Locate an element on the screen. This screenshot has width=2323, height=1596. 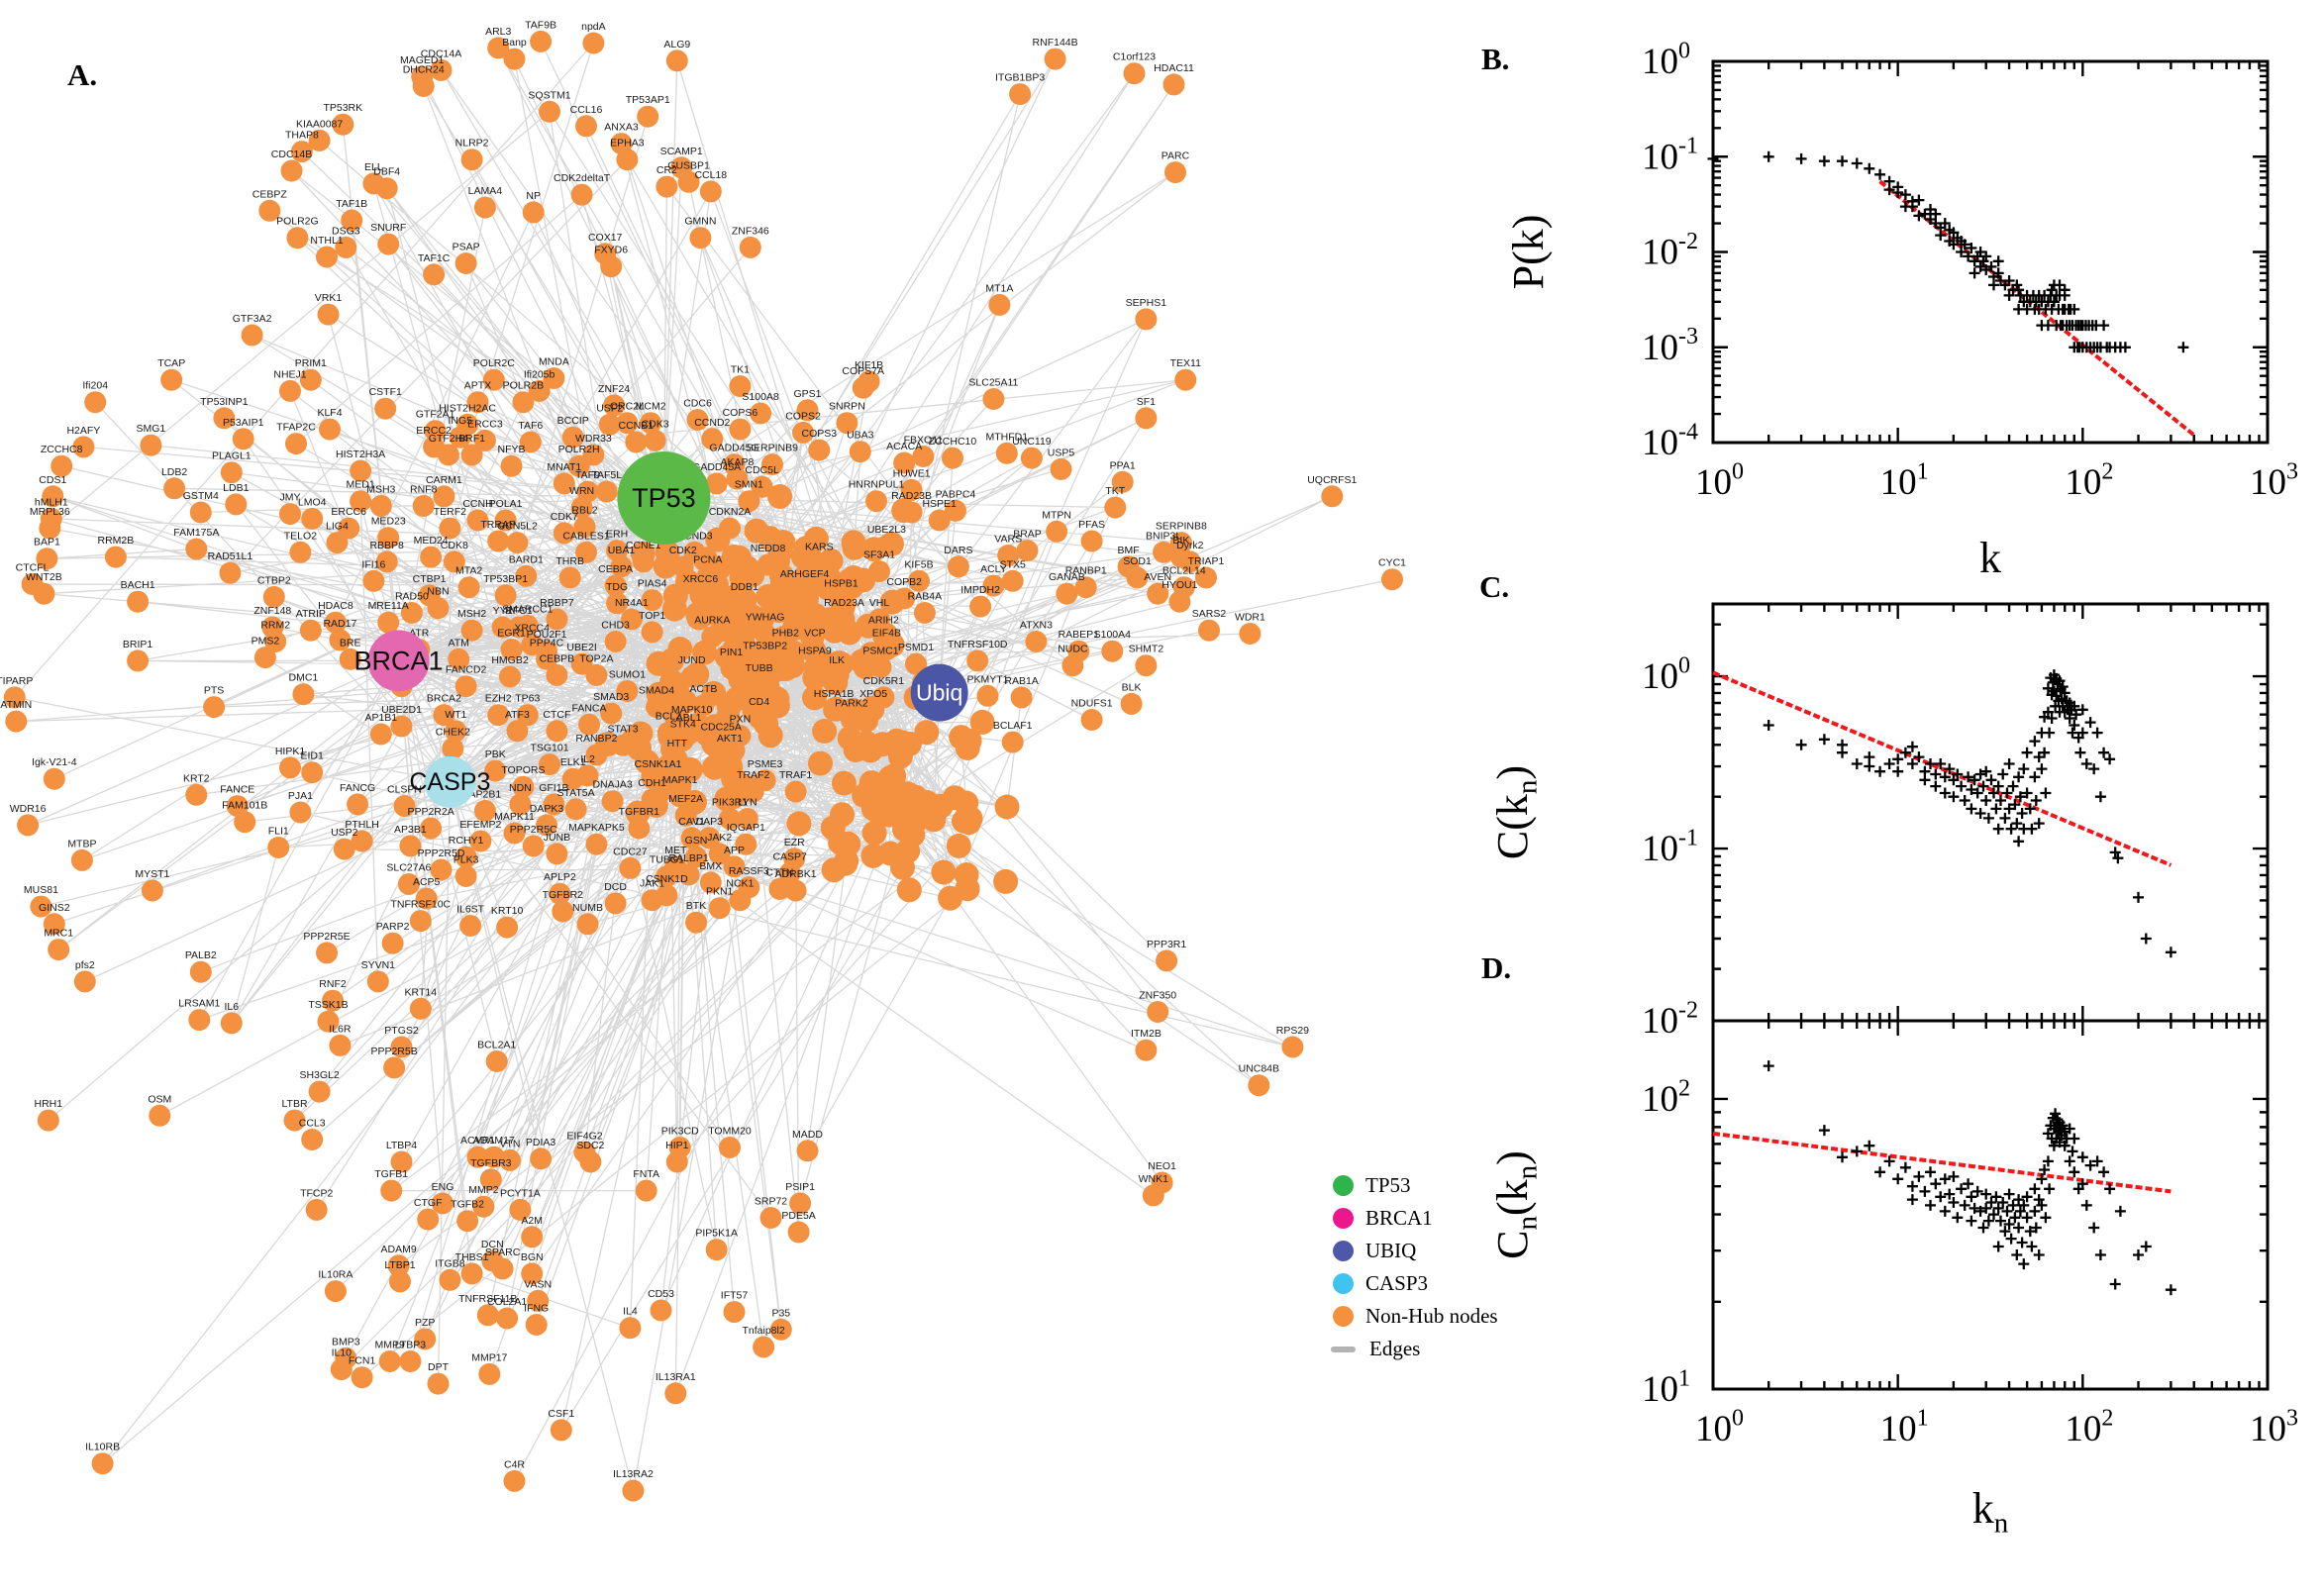
network-node-label: IL6ST is located at coordinates (470, 910).